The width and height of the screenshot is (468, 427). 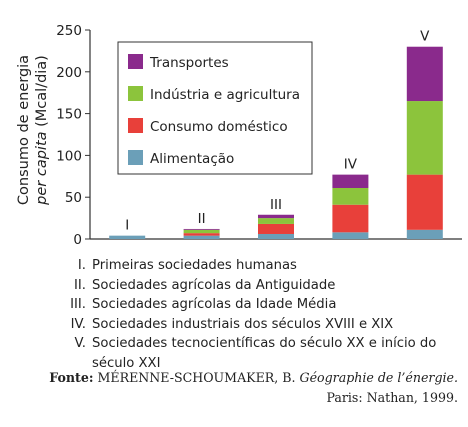 I want to click on legend-label: Indústria e agricultura, so click(x=225, y=95).